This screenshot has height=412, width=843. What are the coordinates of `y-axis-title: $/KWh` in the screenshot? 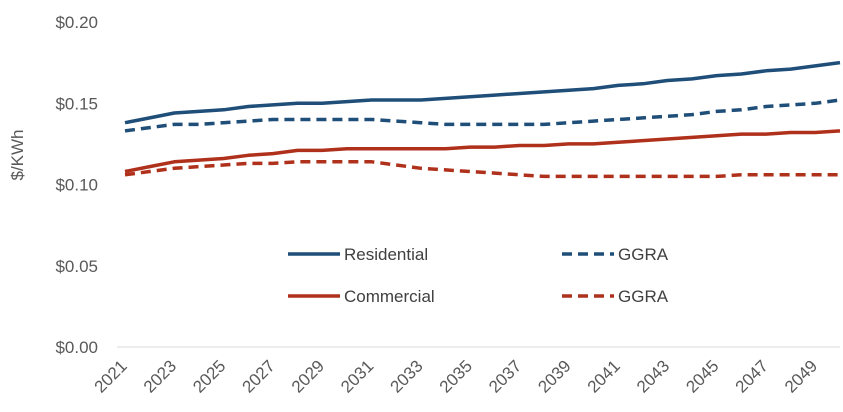 It's located at (17, 154).